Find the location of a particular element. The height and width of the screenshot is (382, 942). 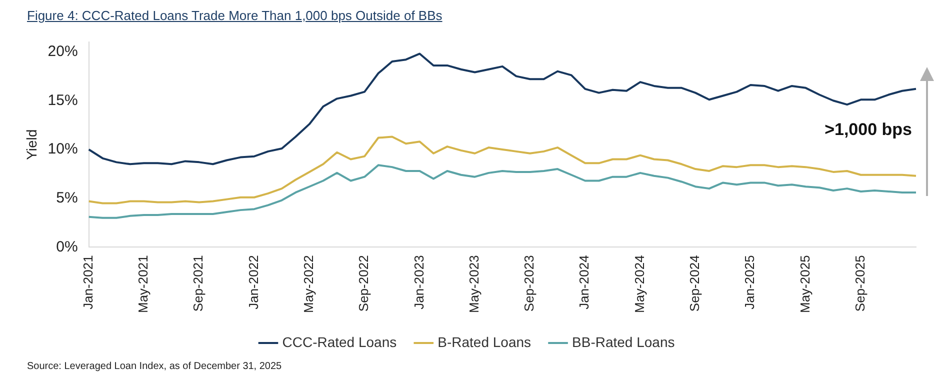

x-tick-label: Jan-2022 is located at coordinates (253, 282).